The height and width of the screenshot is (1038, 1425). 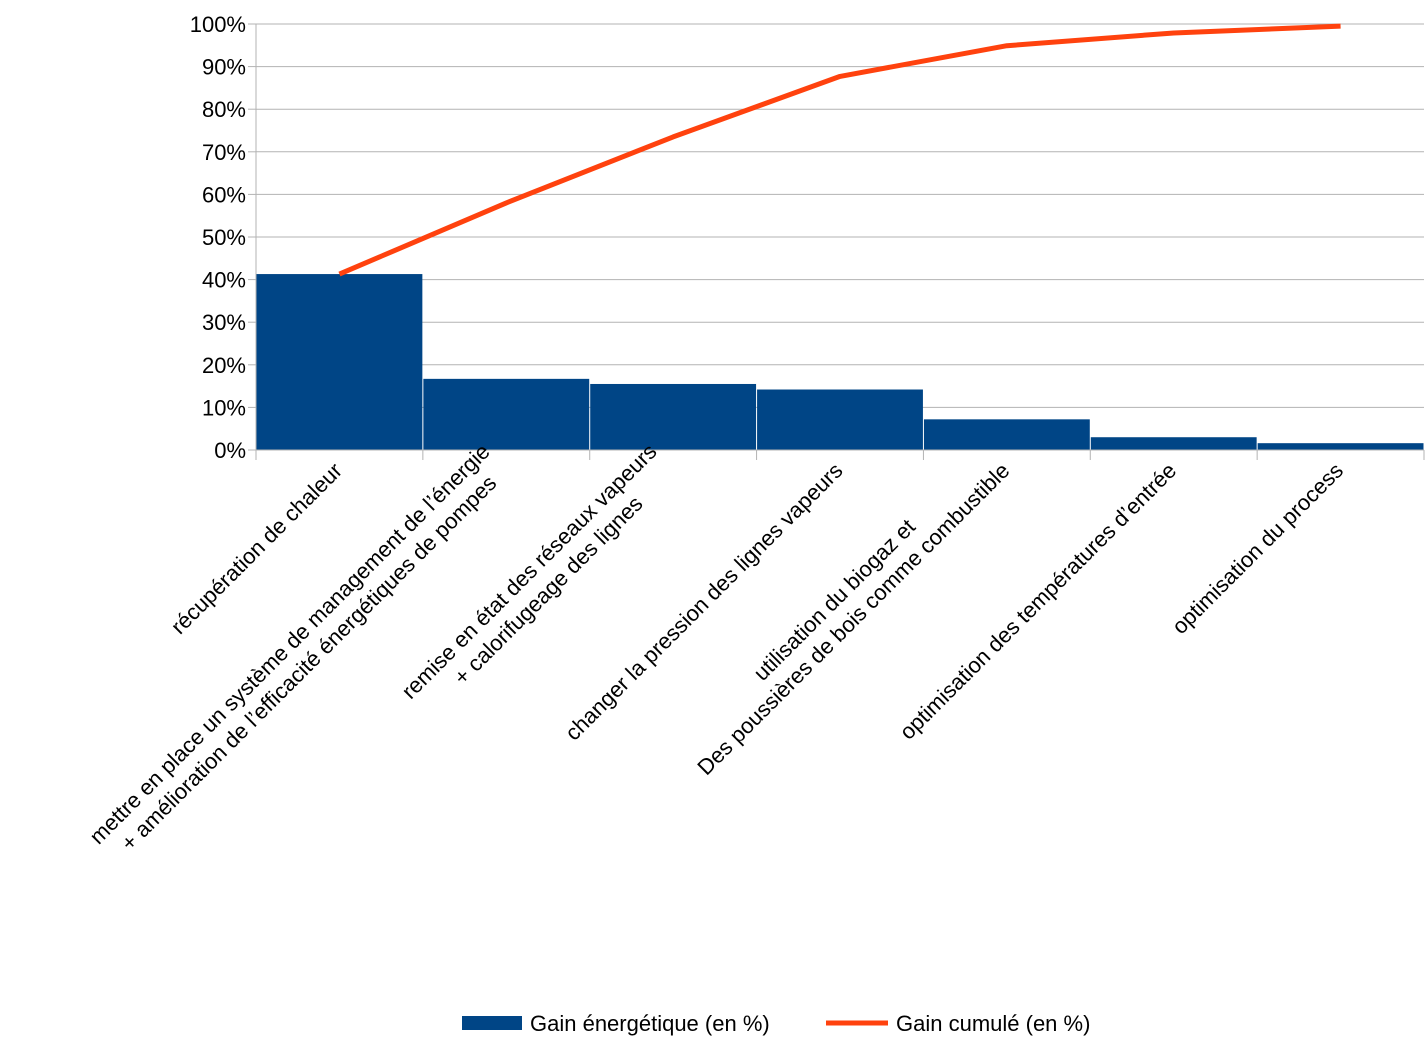 I want to click on y-tick-label: 100%, so click(x=218, y=24).